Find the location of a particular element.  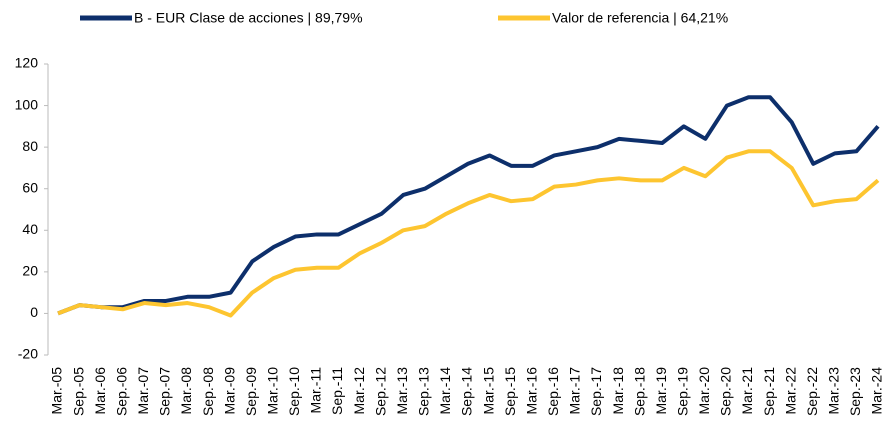

x-tick-label: Mar.-19 is located at coordinates (661, 391).